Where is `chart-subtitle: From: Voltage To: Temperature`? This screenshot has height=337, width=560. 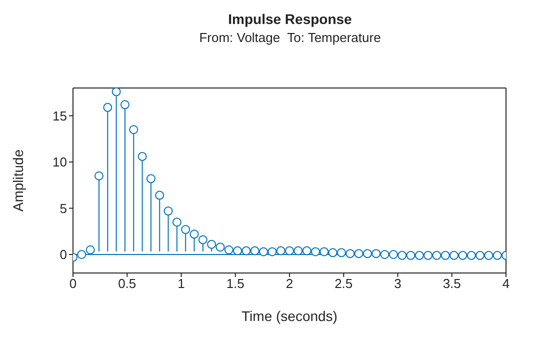
chart-subtitle: From: Voltage To: Temperature is located at coordinates (290, 37).